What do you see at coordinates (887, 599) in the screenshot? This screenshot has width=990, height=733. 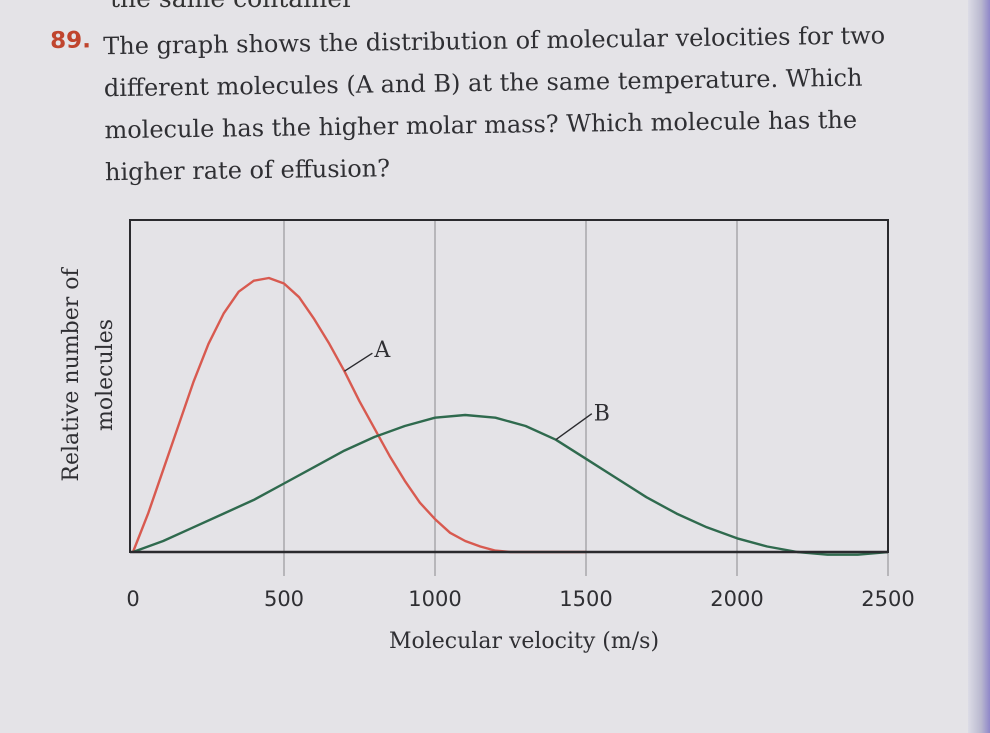 I see `x-tick-label-2500: 2500` at bounding box center [887, 599].